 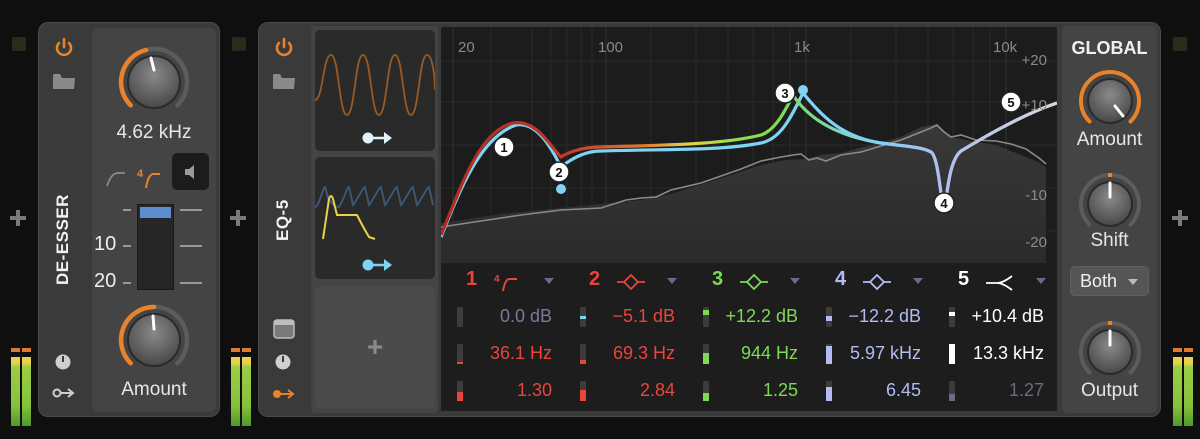 I want to click on highpass-filter-icon, so click(x=116, y=179).